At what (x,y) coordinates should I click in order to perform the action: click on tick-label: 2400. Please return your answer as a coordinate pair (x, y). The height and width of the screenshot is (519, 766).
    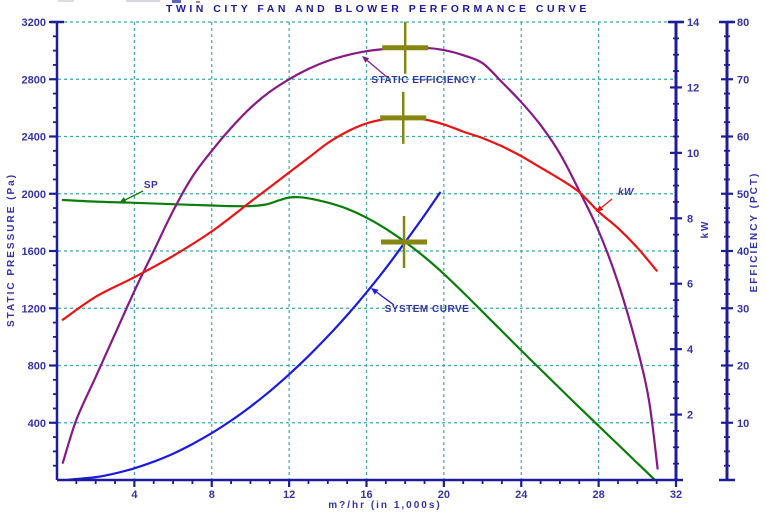
    Looking at the image, I should click on (34, 138).